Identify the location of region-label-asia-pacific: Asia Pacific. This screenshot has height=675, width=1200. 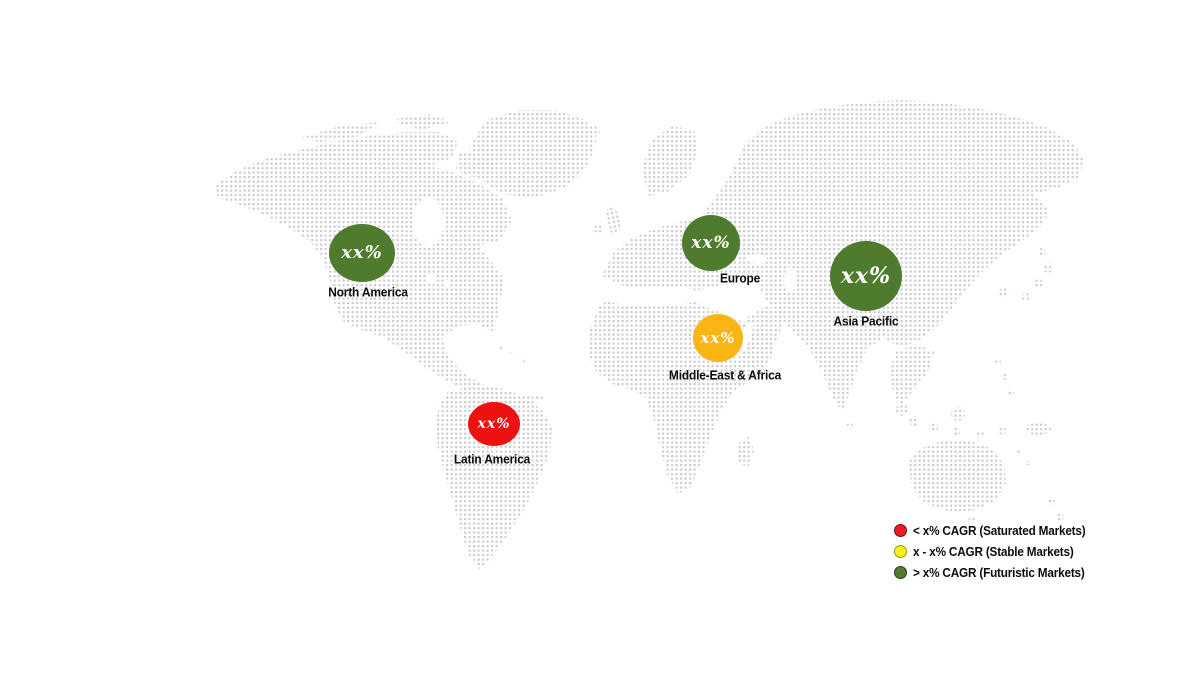
(866, 321).